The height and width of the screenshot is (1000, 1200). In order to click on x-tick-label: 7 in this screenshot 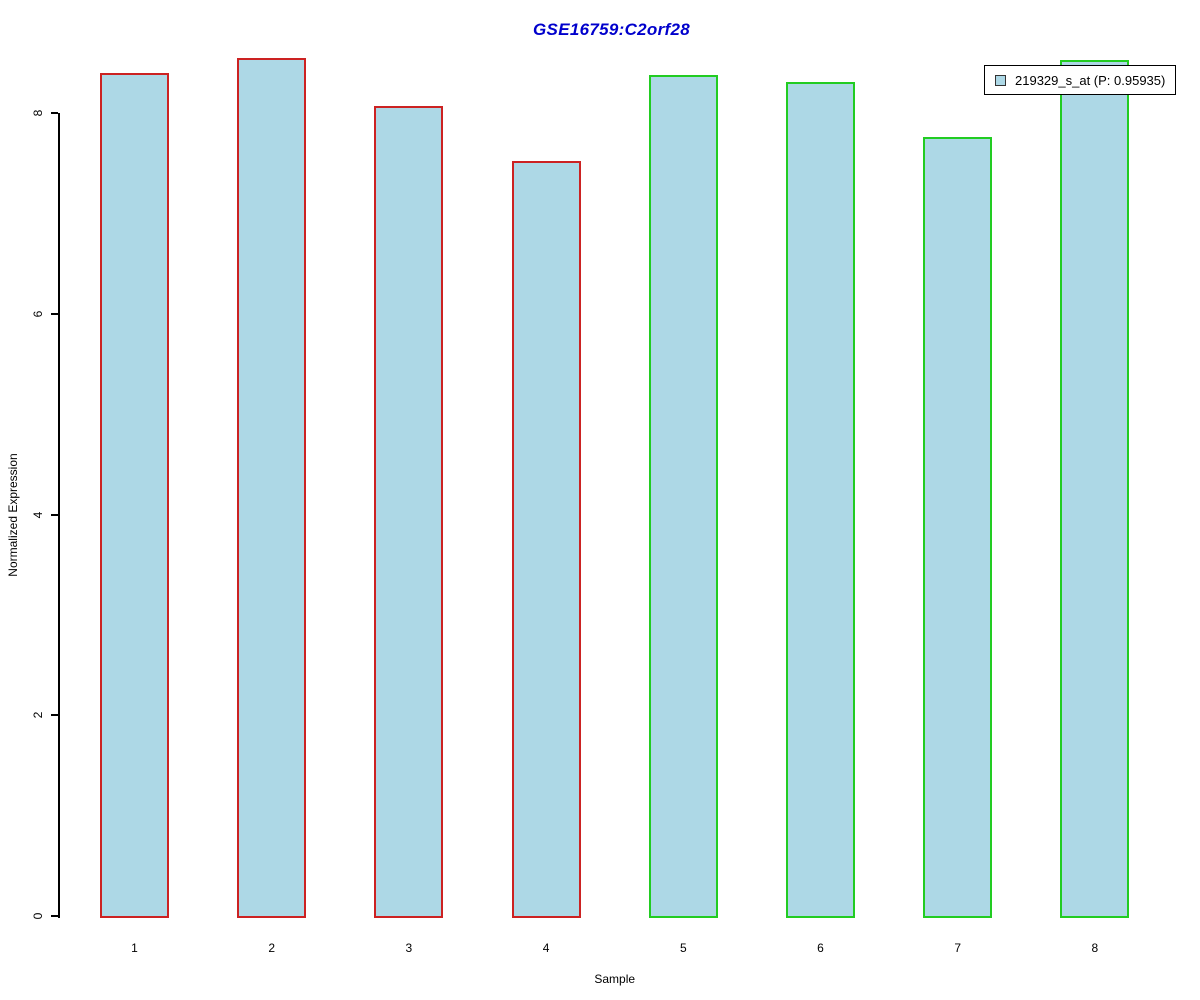, I will do `click(958, 948)`.